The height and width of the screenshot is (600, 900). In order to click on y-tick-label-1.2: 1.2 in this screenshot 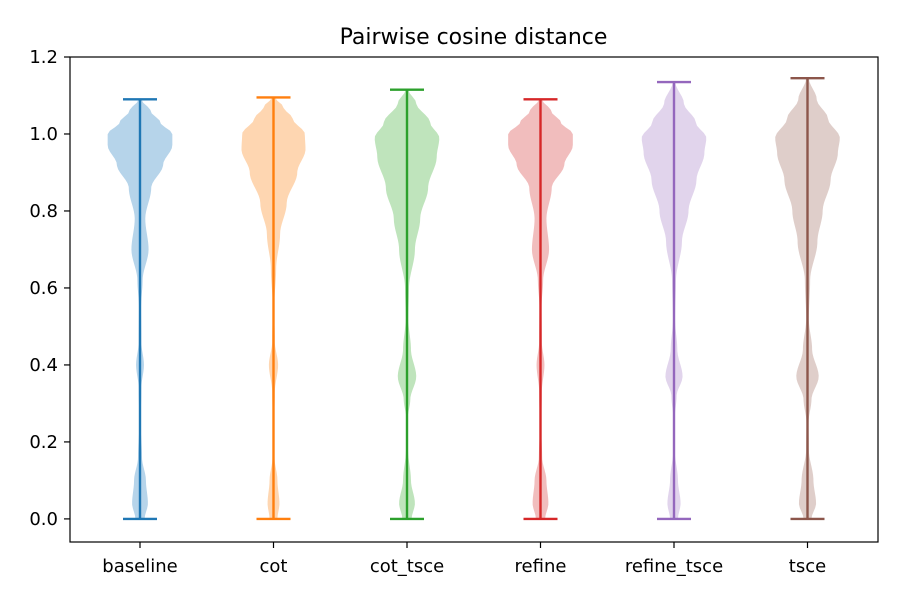, I will do `click(43, 57)`.